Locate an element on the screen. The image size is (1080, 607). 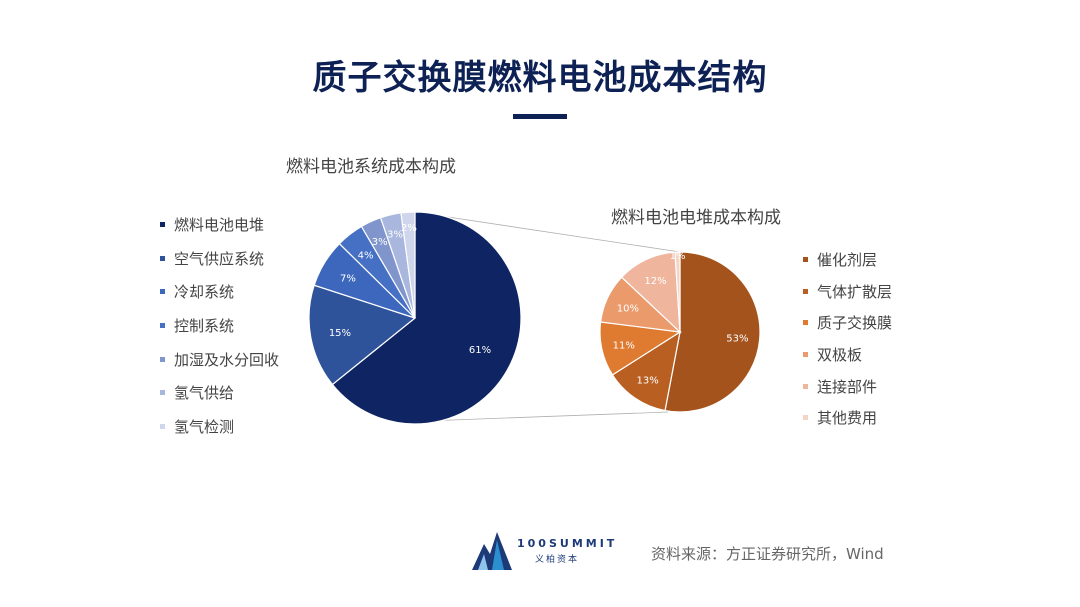
source-note: 资料来源：方正证券研究所，Wind is located at coordinates (767, 554).